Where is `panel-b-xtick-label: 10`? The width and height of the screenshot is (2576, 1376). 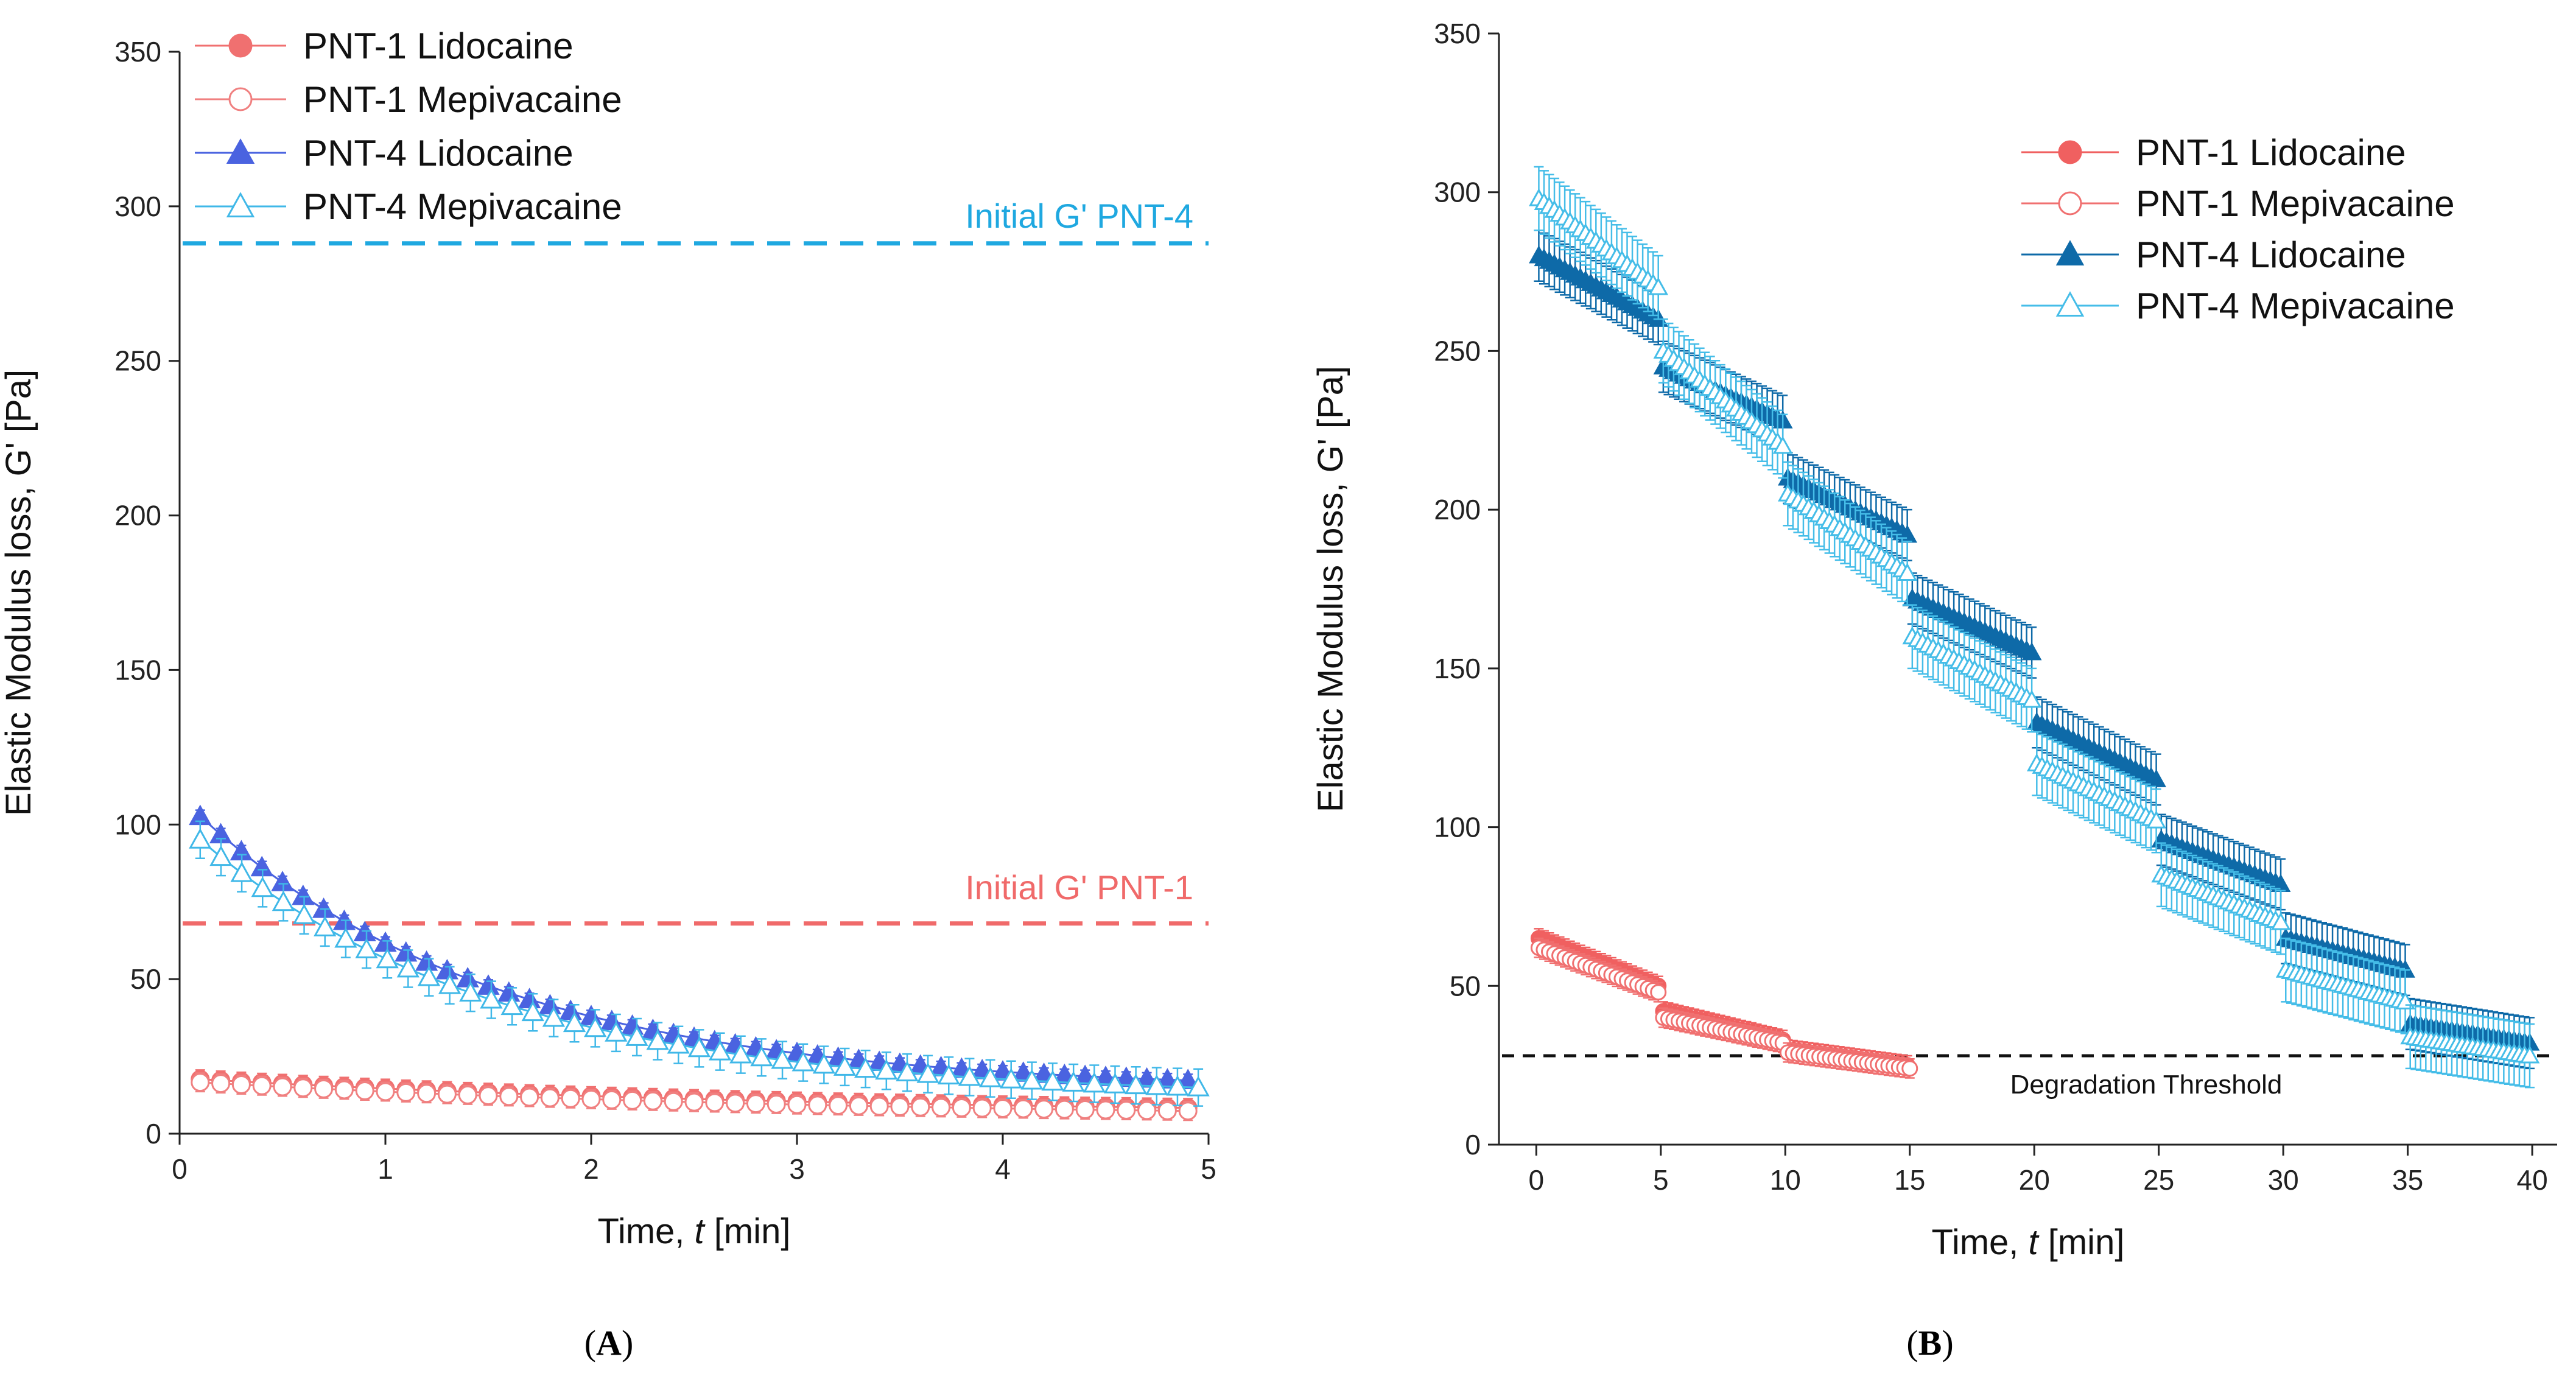
panel-b-xtick-label: 10 is located at coordinates (1785, 1180).